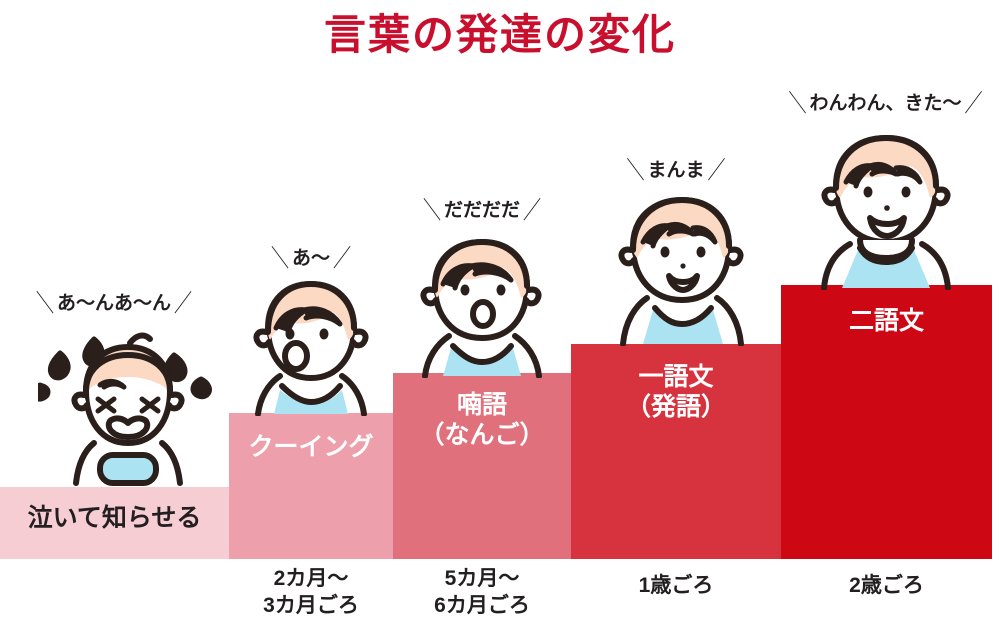  What do you see at coordinates (482, 420) in the screenshot?
I see `bar-label-stage-3: 喃語 （なんご）` at bounding box center [482, 420].